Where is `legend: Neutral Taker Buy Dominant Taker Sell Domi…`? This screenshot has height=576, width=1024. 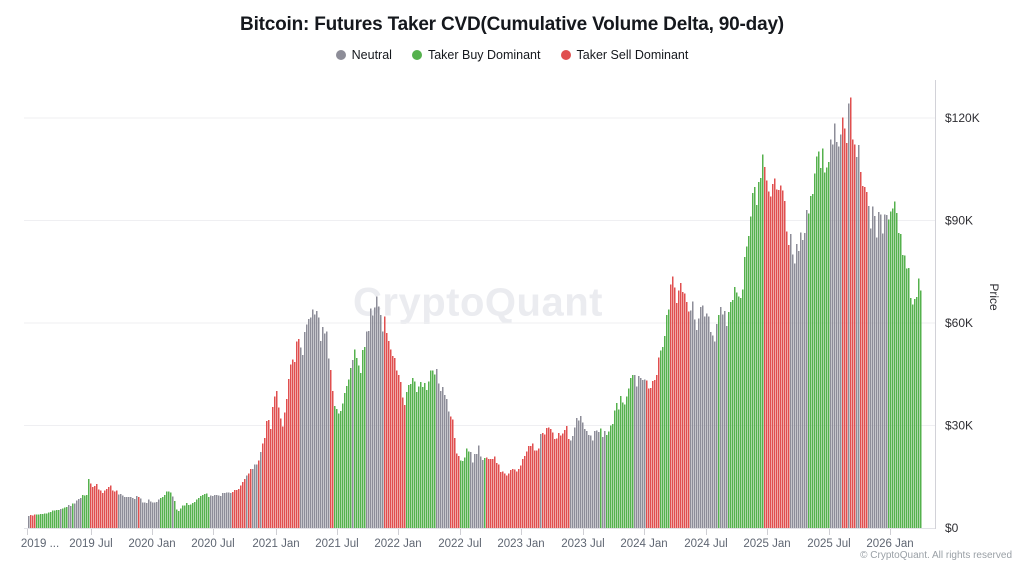
legend: Neutral Taker Buy Dominant Taker Sell Domi… is located at coordinates (512, 55).